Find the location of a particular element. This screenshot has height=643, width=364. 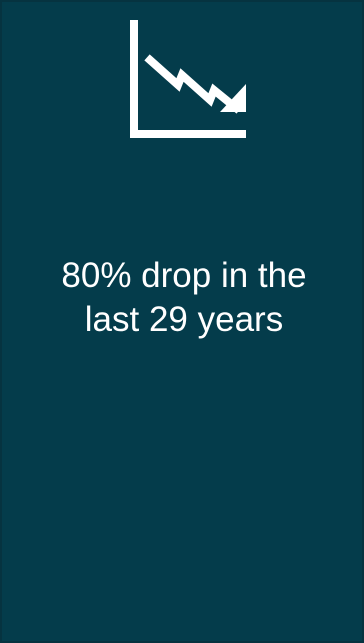

declining-trend-chart-icon is located at coordinates (188, 79).